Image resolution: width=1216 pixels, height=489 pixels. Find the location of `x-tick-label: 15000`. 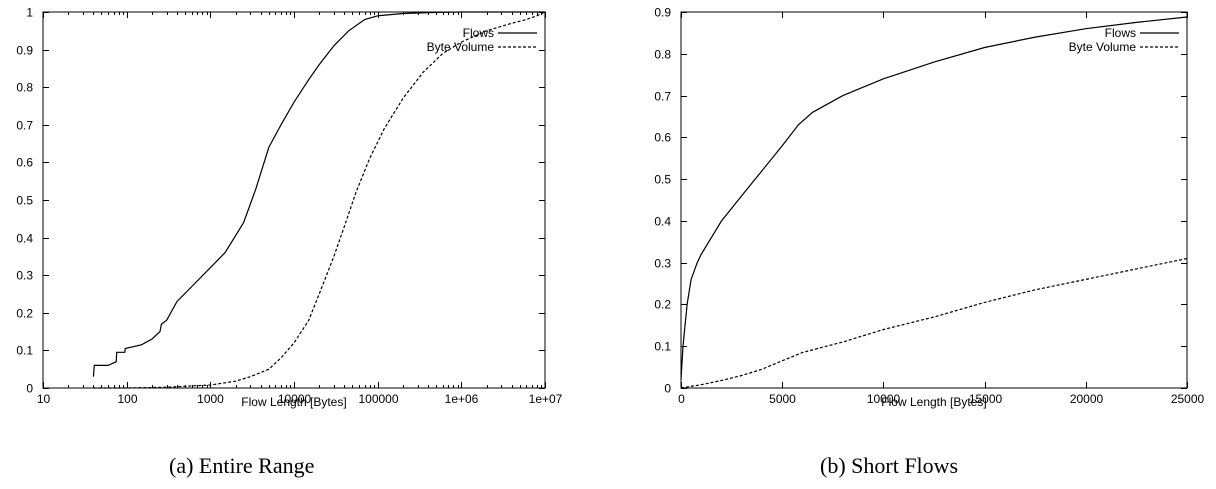

x-tick-label: 15000 is located at coordinates (986, 399).